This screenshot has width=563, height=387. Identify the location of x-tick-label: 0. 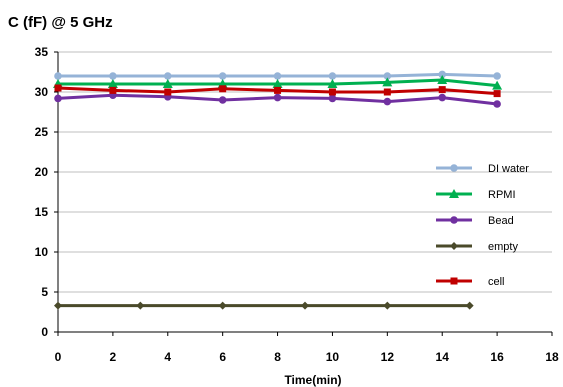
(58, 357).